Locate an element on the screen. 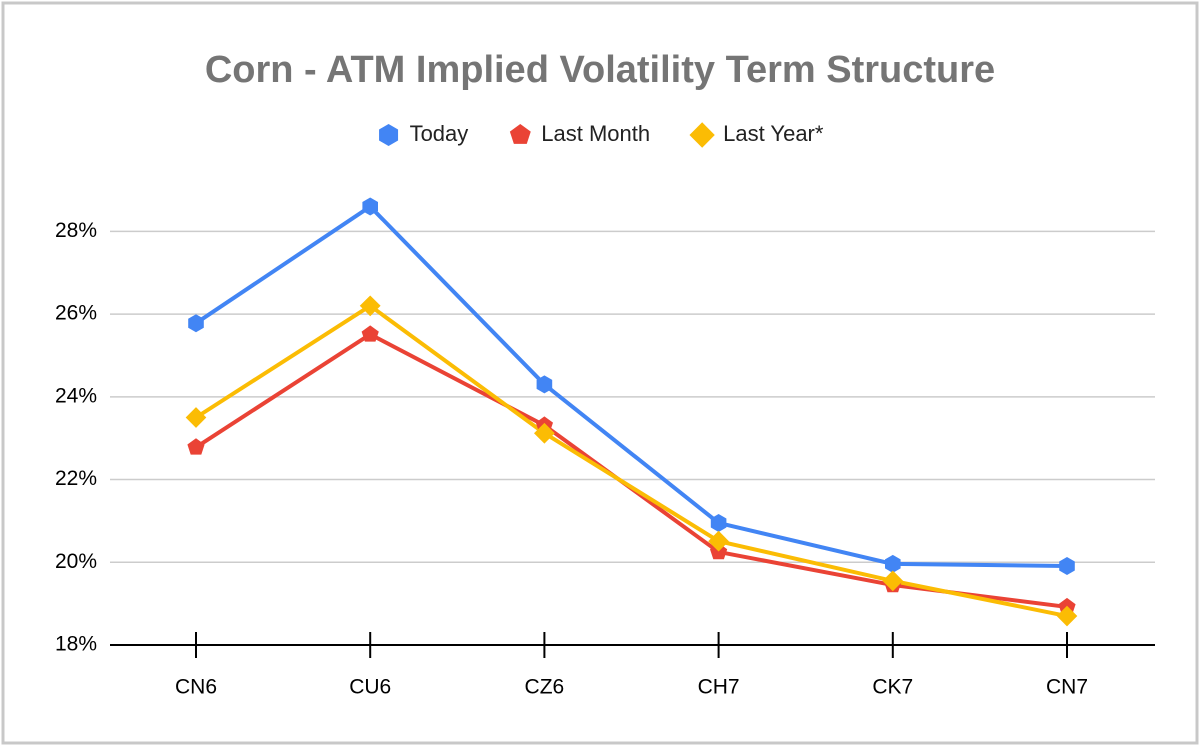 The height and width of the screenshot is (746, 1200). y-tick-label: 18% is located at coordinates (76, 644).